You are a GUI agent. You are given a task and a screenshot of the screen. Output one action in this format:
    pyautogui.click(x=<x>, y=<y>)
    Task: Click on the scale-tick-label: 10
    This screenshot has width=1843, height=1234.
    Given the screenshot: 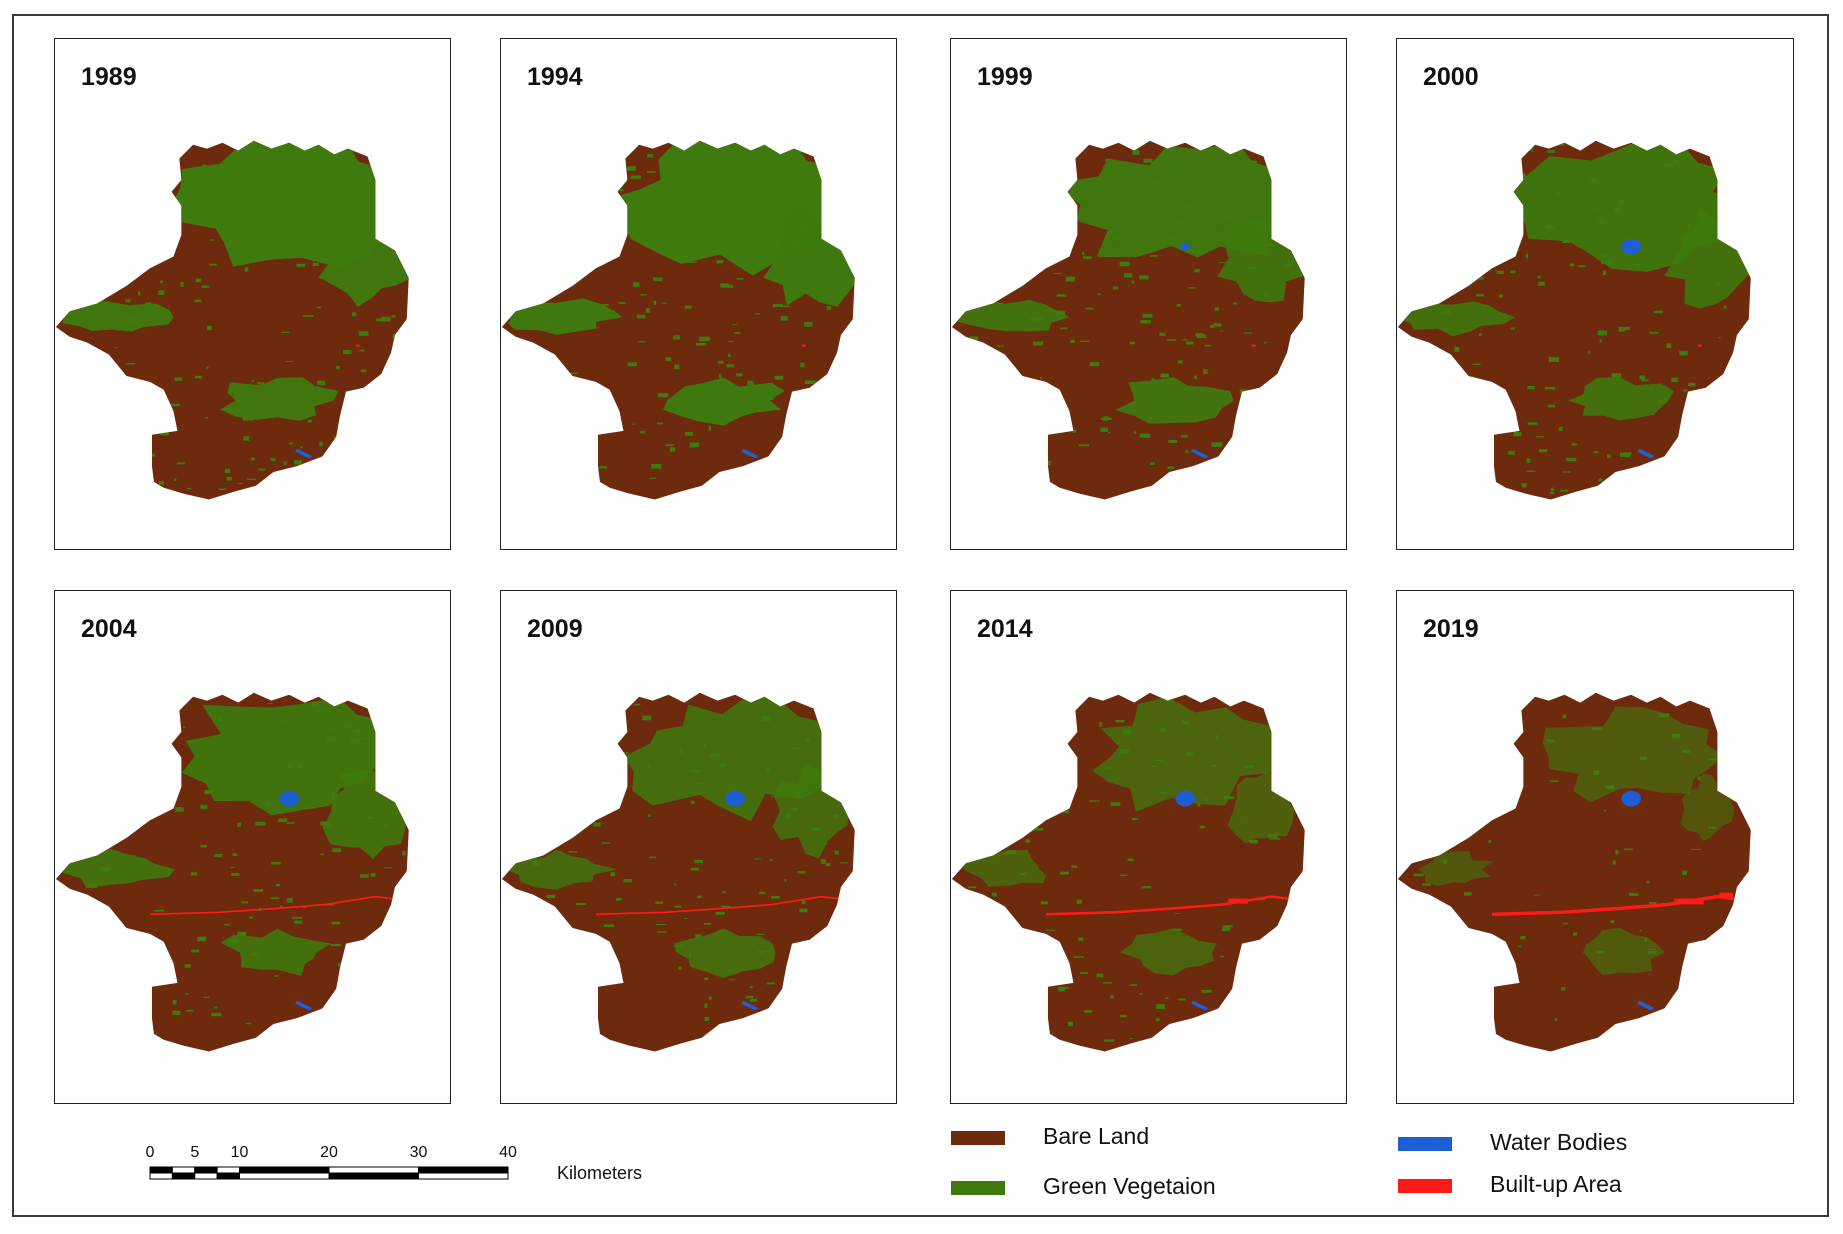 What is the action you would take?
    pyautogui.click(x=240, y=1152)
    